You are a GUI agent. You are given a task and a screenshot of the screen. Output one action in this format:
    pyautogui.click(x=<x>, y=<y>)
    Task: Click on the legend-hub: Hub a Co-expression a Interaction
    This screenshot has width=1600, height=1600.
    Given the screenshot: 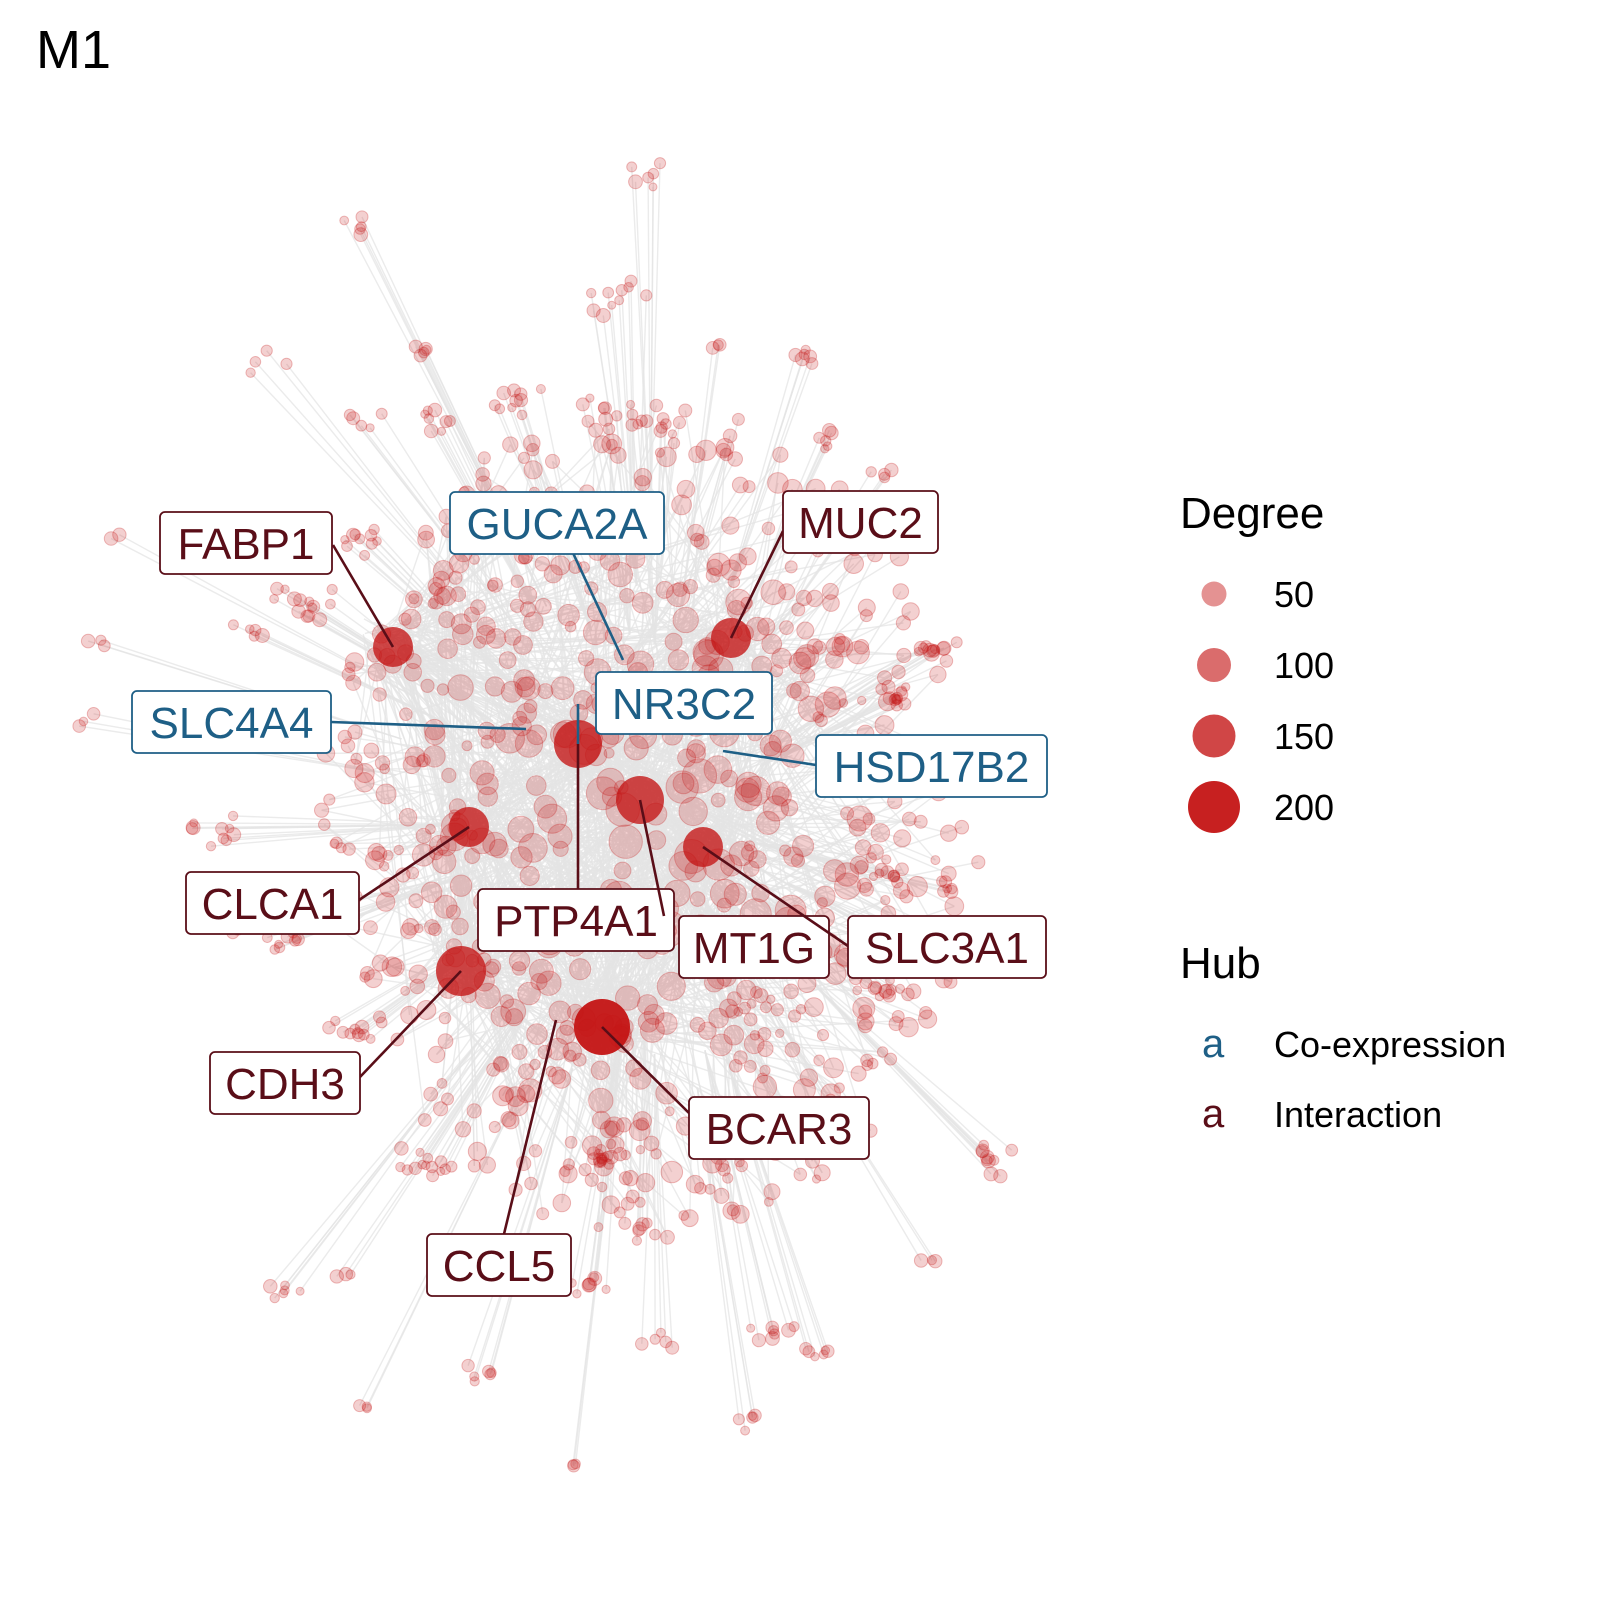 What is the action you would take?
    pyautogui.click(x=1343, y=1037)
    